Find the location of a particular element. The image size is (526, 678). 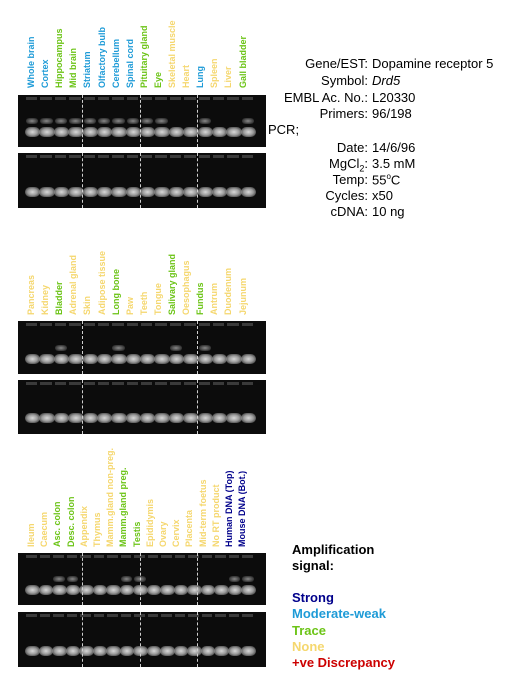

lane-label: Cervix is located at coordinates (176, 533).